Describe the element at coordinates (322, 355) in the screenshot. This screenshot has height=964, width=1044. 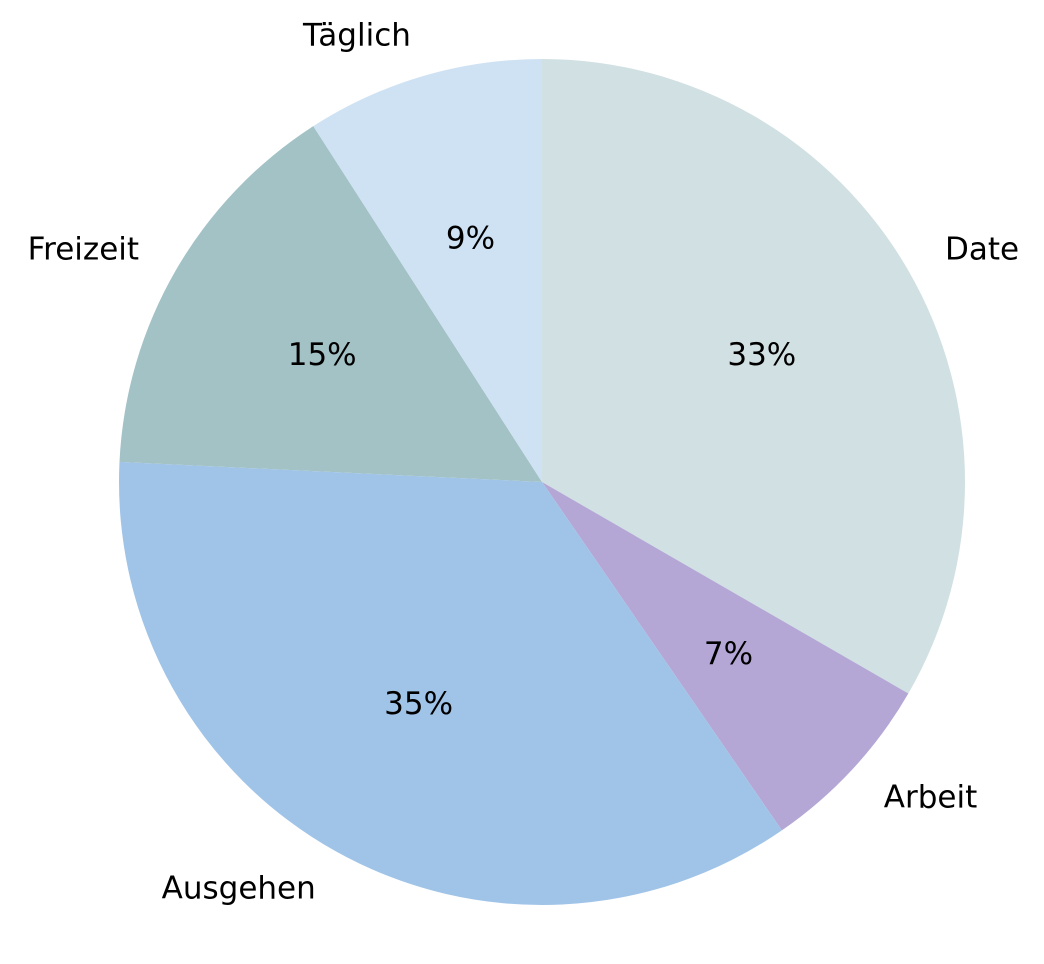
I see `pie-percent-label-freizeit: 15%` at that location.